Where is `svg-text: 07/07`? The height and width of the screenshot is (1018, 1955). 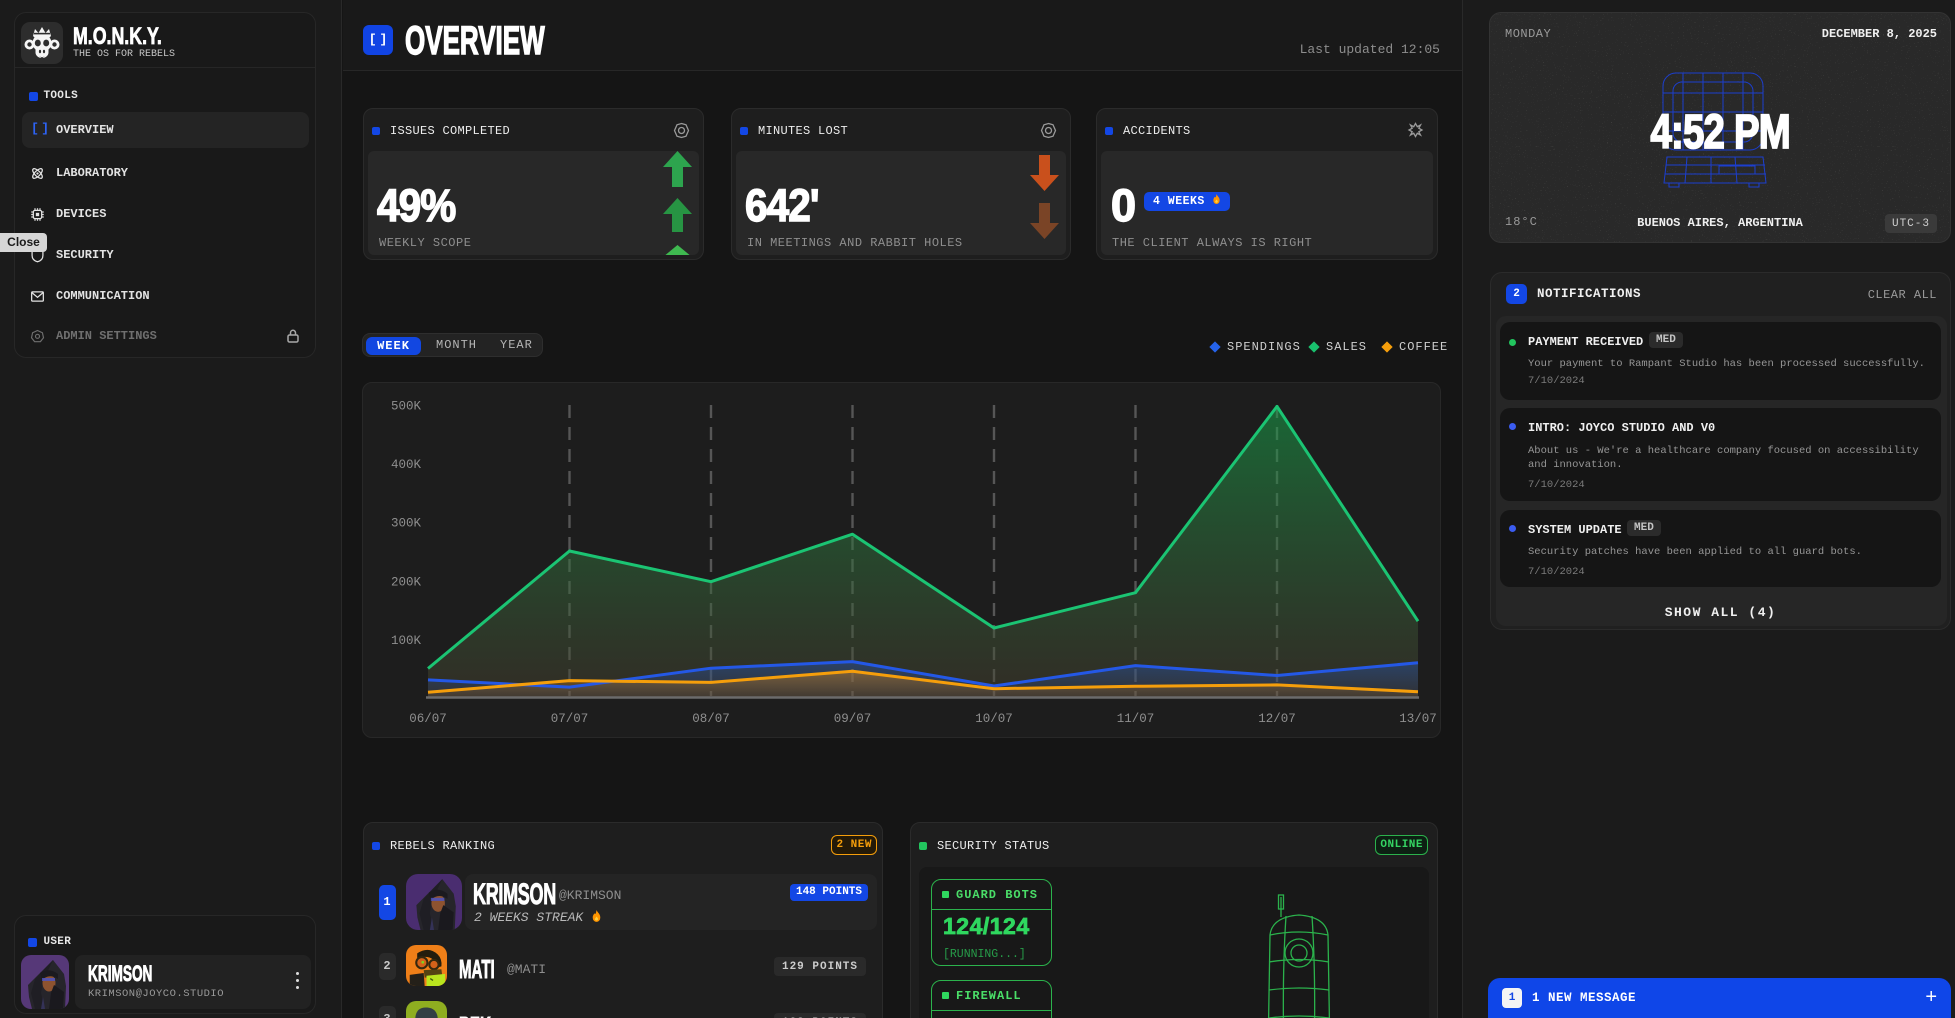 svg-text: 07/07 is located at coordinates (570, 719).